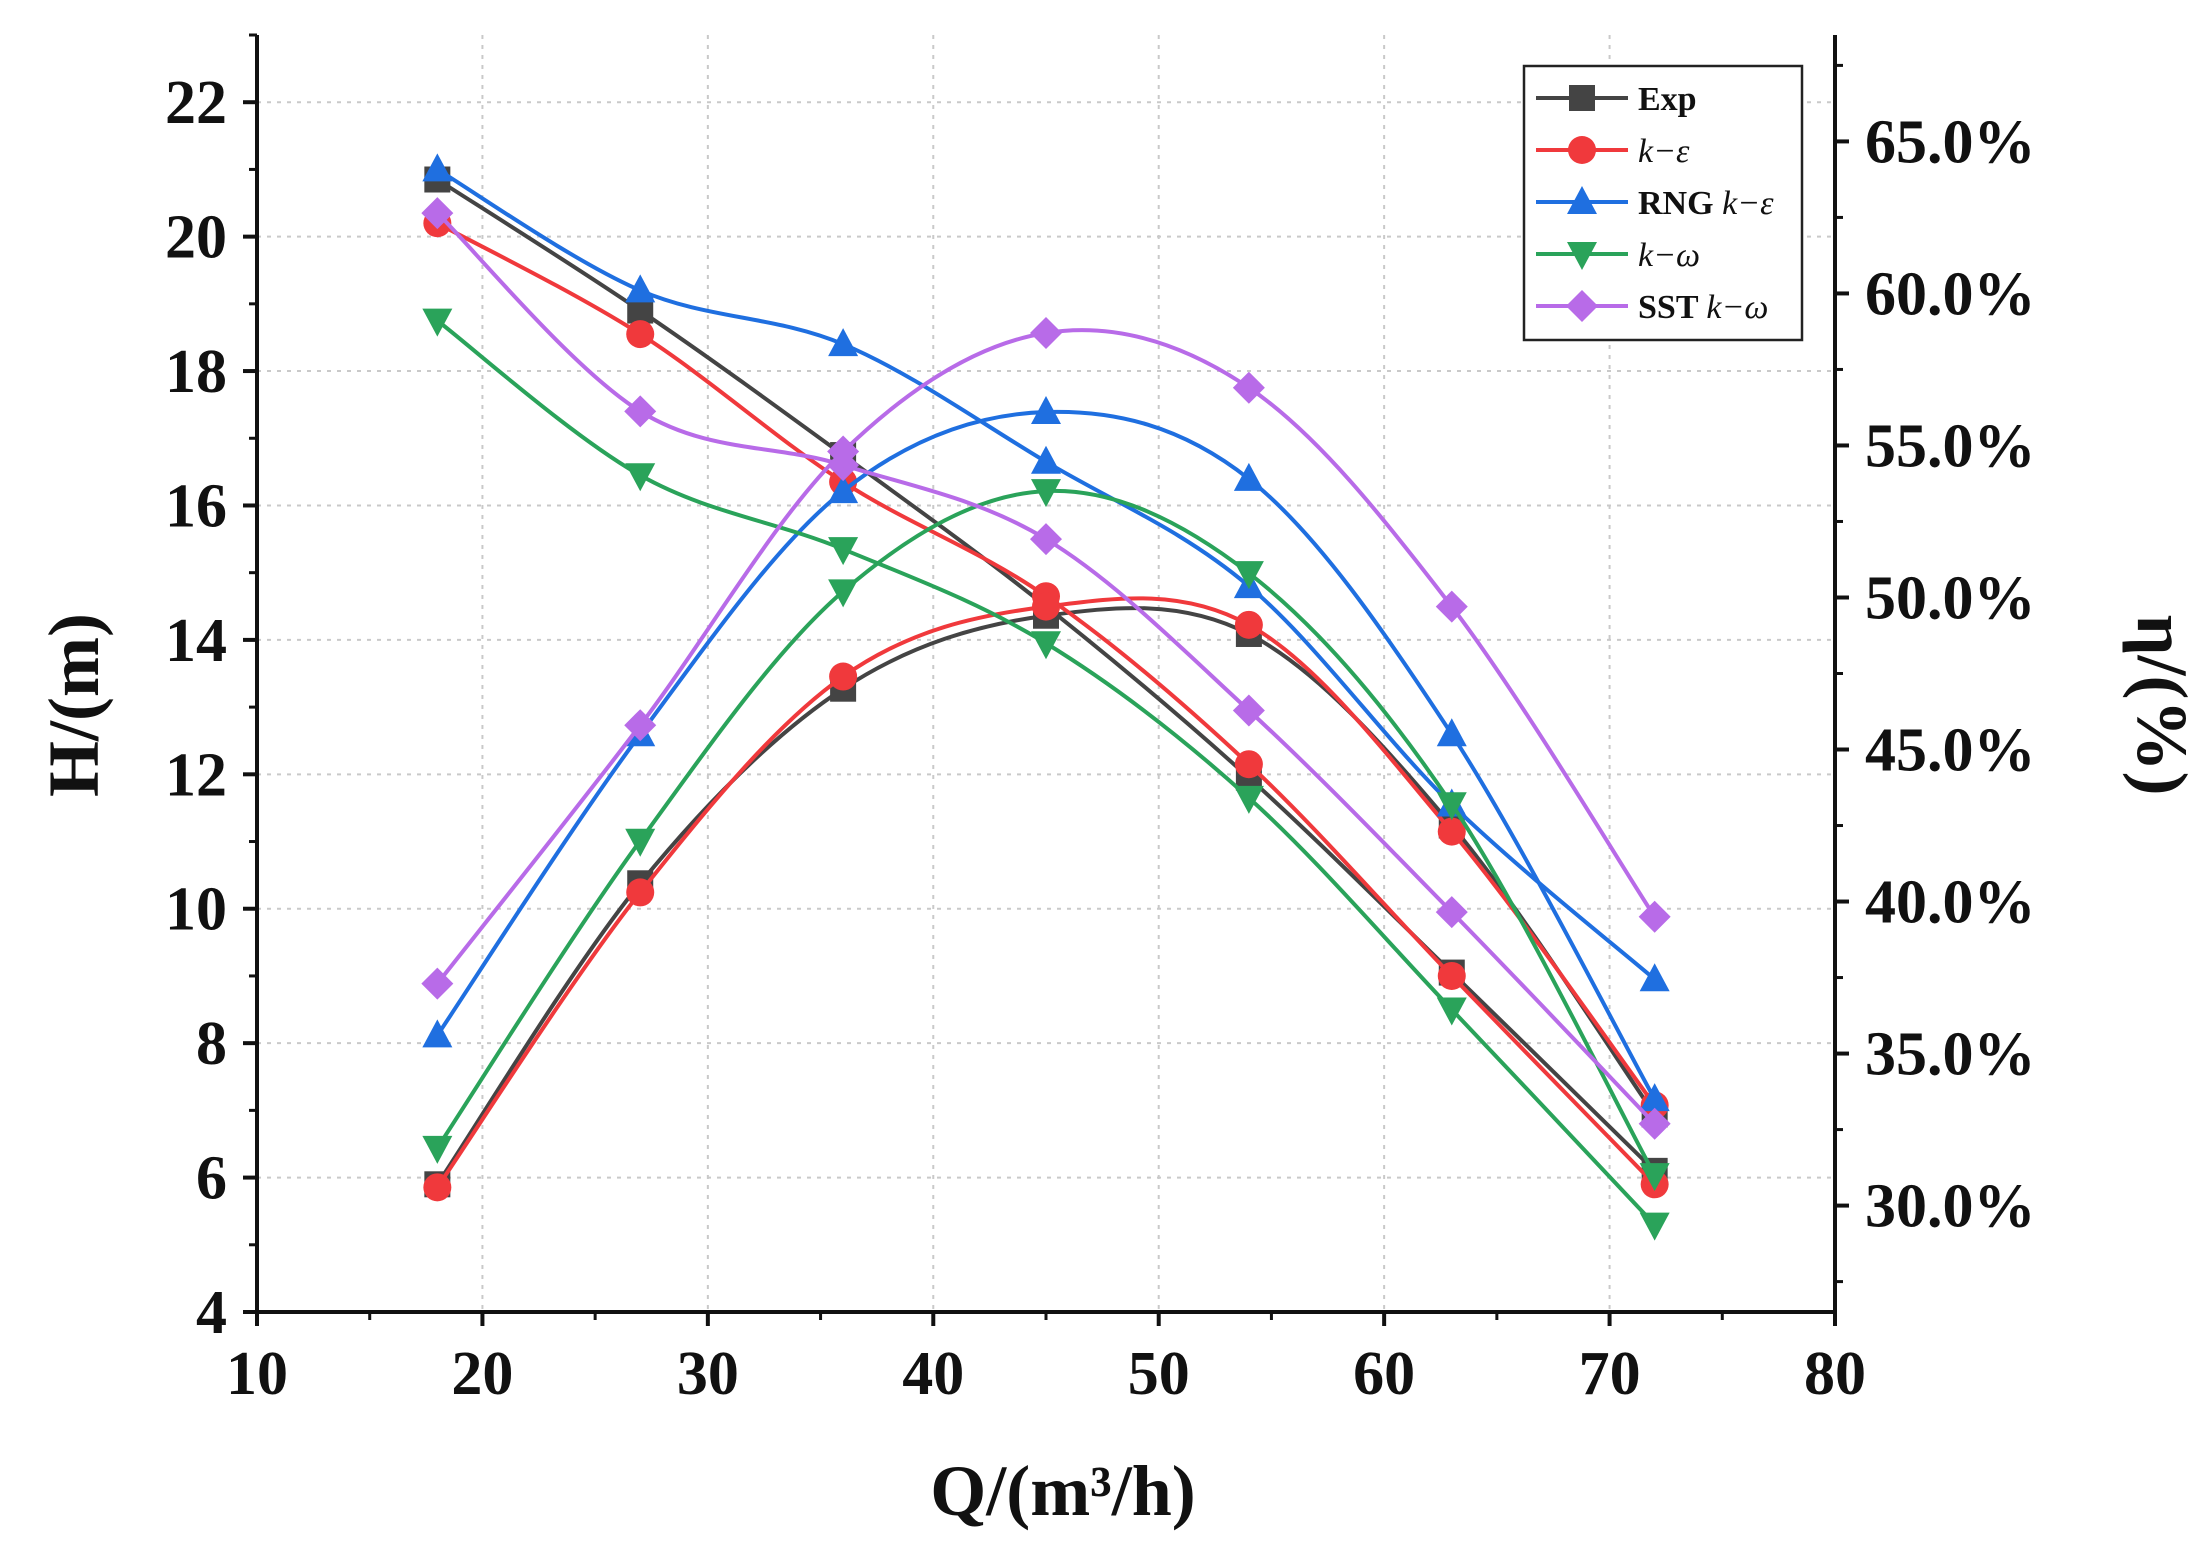  Describe the element at coordinates (1706, 203) in the screenshot. I see `legend-label: RNG k−ε` at that location.